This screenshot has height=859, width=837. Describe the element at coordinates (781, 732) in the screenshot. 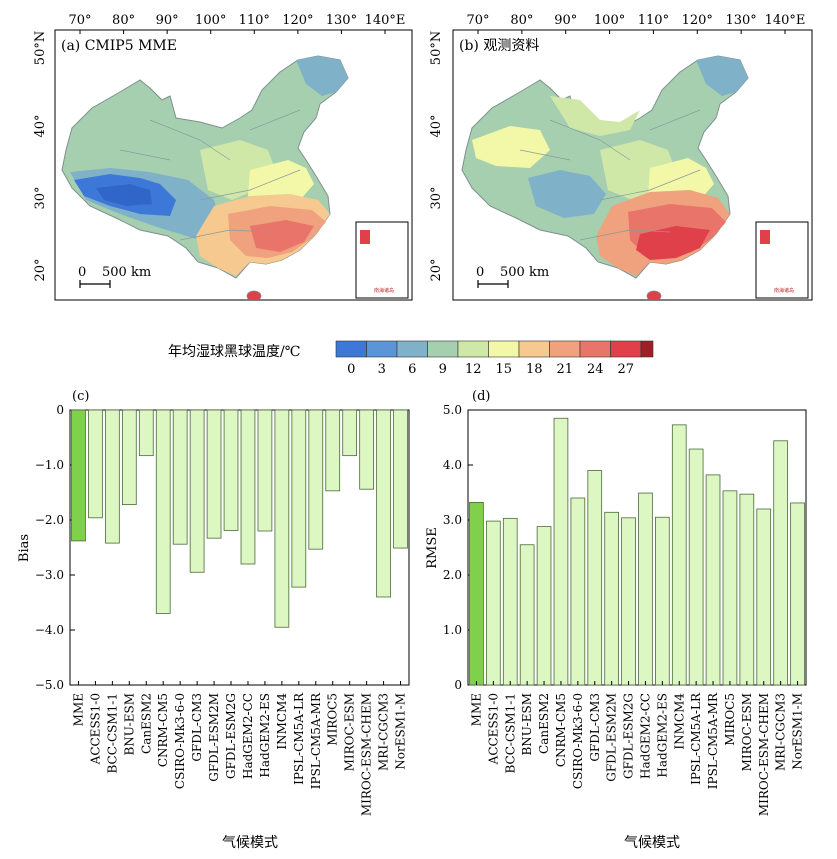

I see `x-tick-label: MRI-CGCM3` at that location.